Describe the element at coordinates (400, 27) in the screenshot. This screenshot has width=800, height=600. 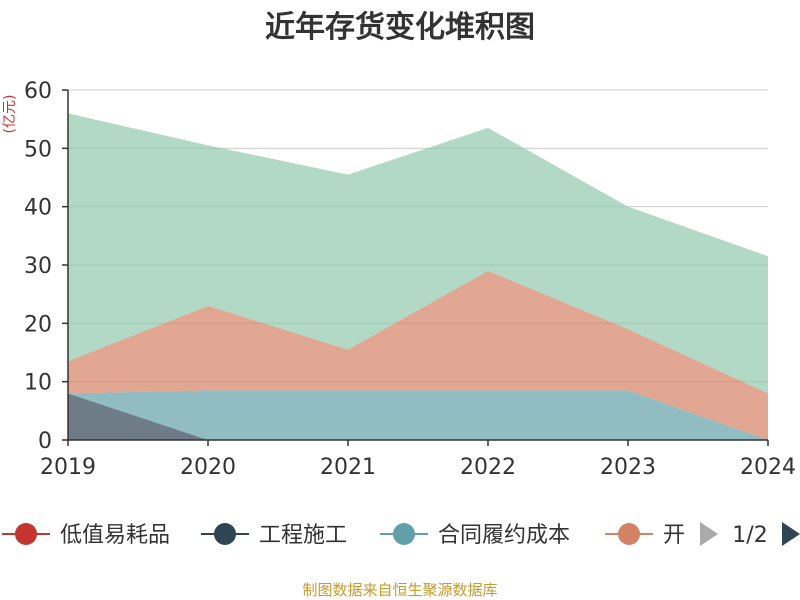
I see `chart-title: 近年存货变化堆积图` at that location.